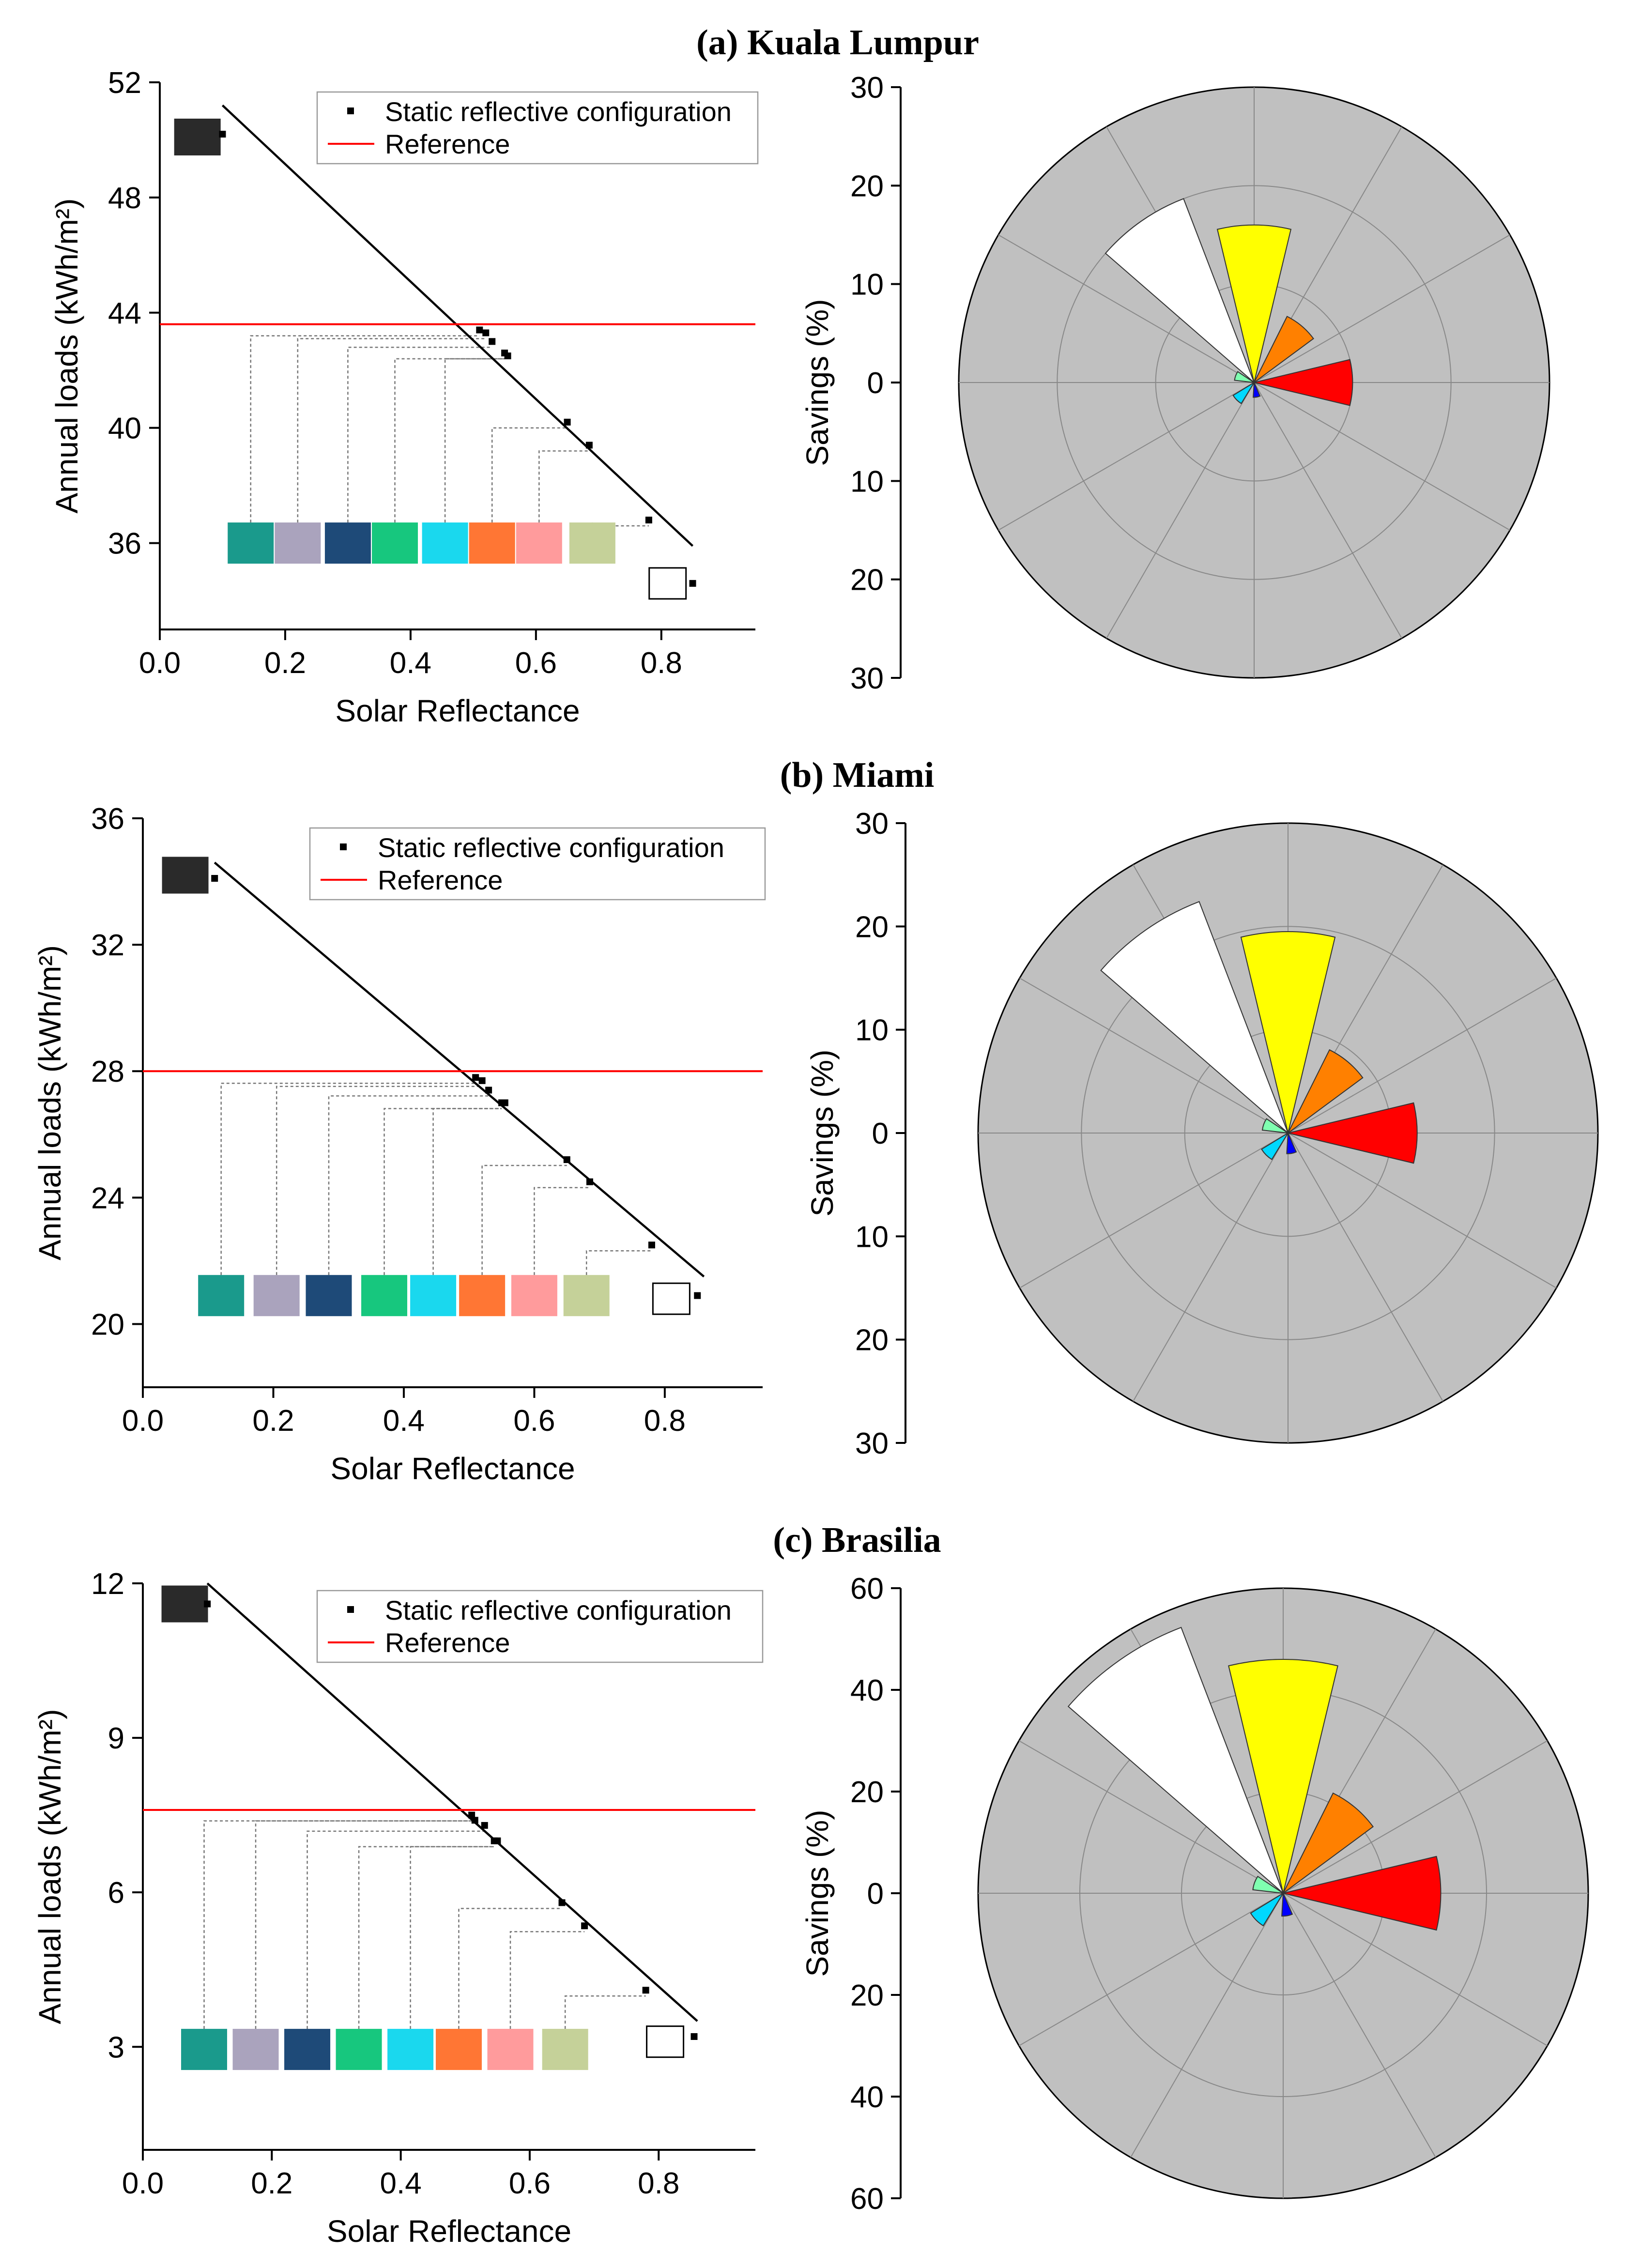 The height and width of the screenshot is (2268, 1626). What do you see at coordinates (107, 819) in the screenshot?
I see `y-tick-label: 36` at bounding box center [107, 819].